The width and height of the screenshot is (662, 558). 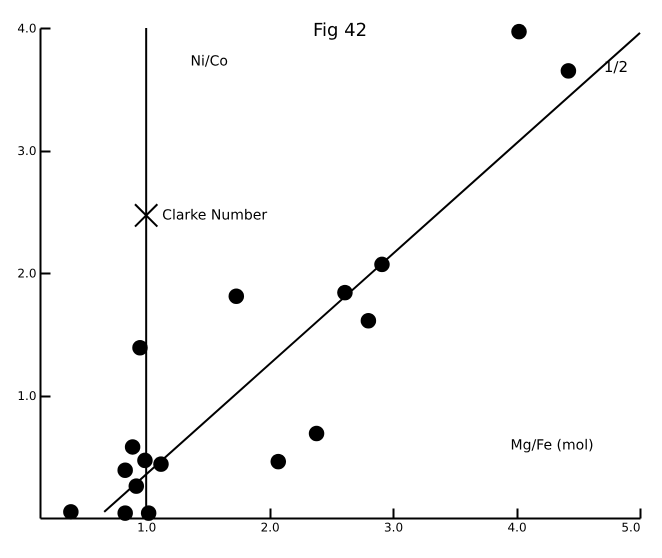 I want to click on x-axis-title: Mg/Fe (mol), so click(x=552, y=446).